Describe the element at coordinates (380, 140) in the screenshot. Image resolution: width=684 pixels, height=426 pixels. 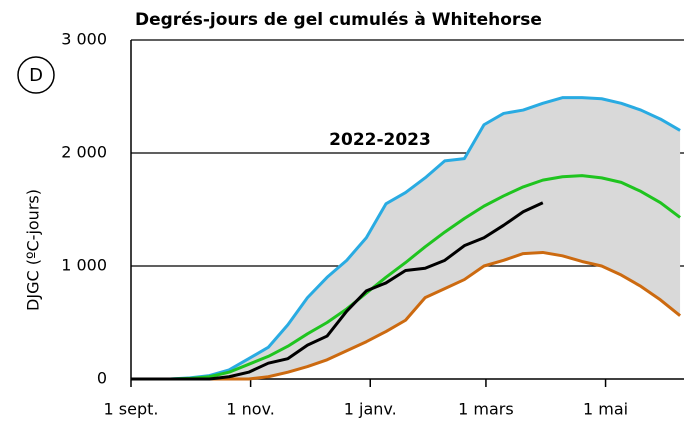
I see `series-annotation: 2022-2023` at that location.